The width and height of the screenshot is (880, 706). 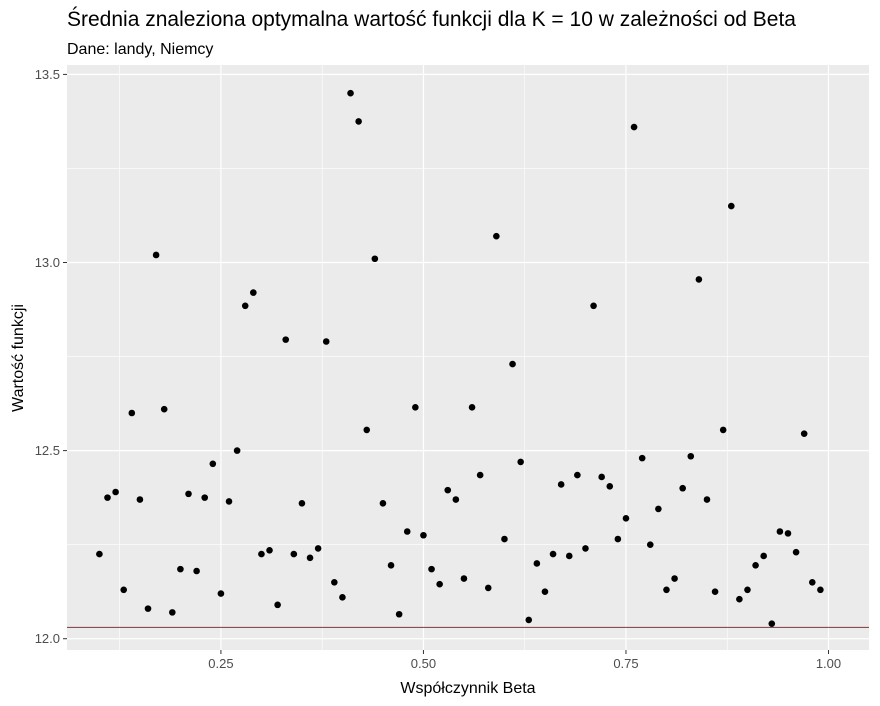 What do you see at coordinates (220, 663) in the screenshot?
I see `x-tick-label: 0.25` at bounding box center [220, 663].